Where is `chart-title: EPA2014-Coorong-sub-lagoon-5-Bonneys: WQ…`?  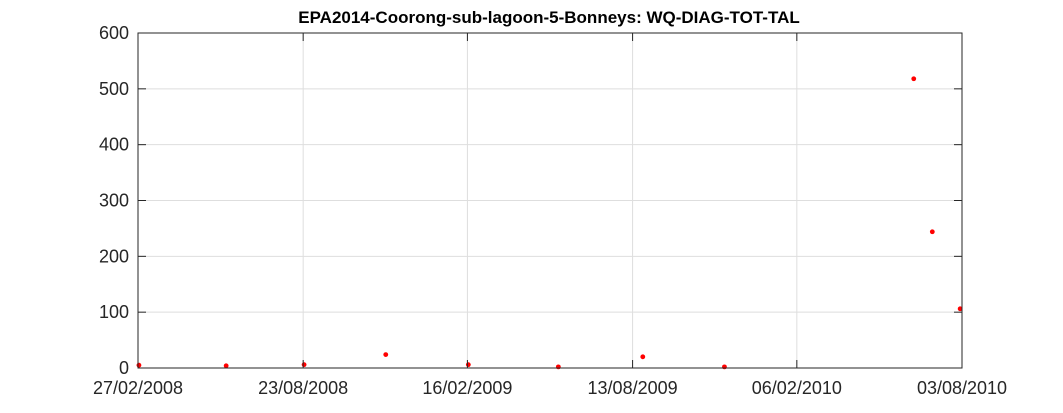 chart-title: EPA2014-Coorong-sub-lagoon-5-Bonneys: WQ… is located at coordinates (548, 17).